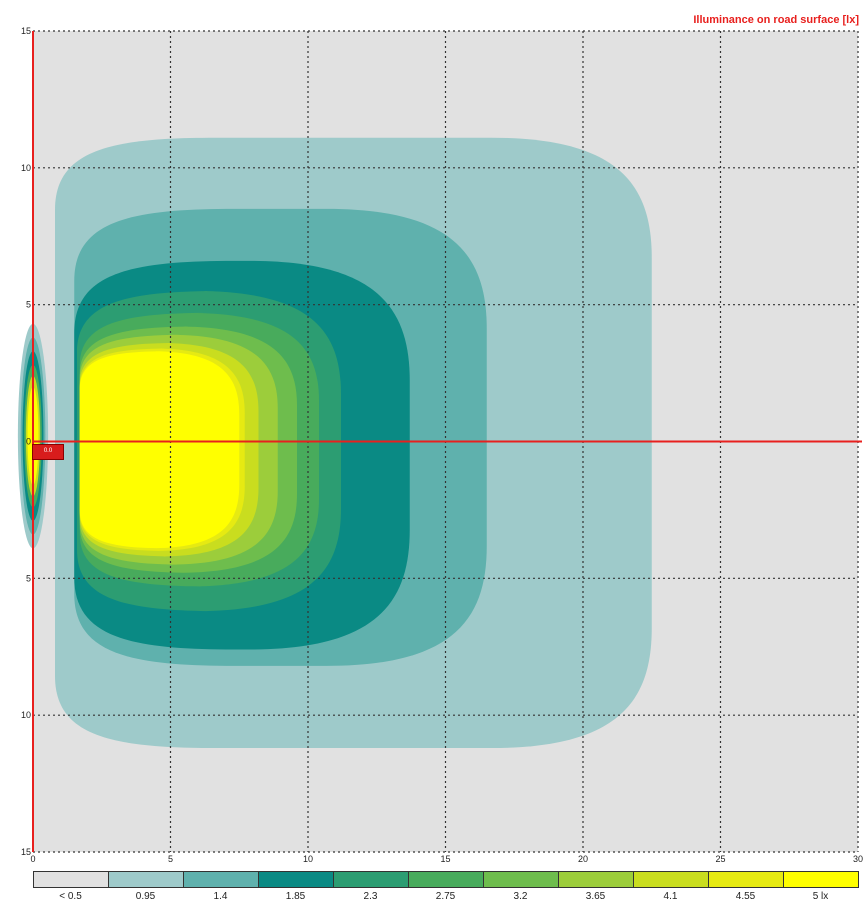  Describe the element at coordinates (220, 896) in the screenshot. I see `legend-label: 1.4` at that location.